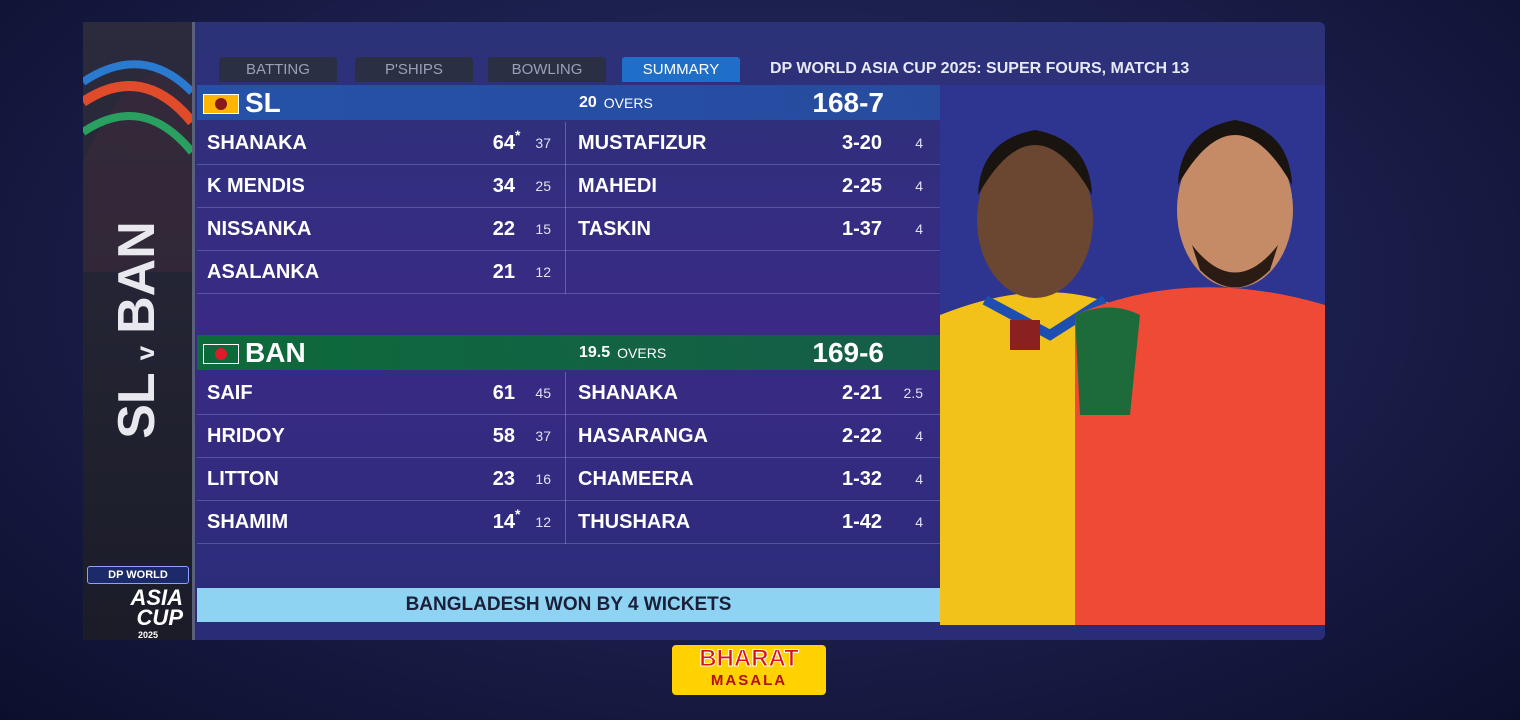 The width and height of the screenshot is (1520, 720). I want to click on bowler-figures: 2-22, so click(861, 435).